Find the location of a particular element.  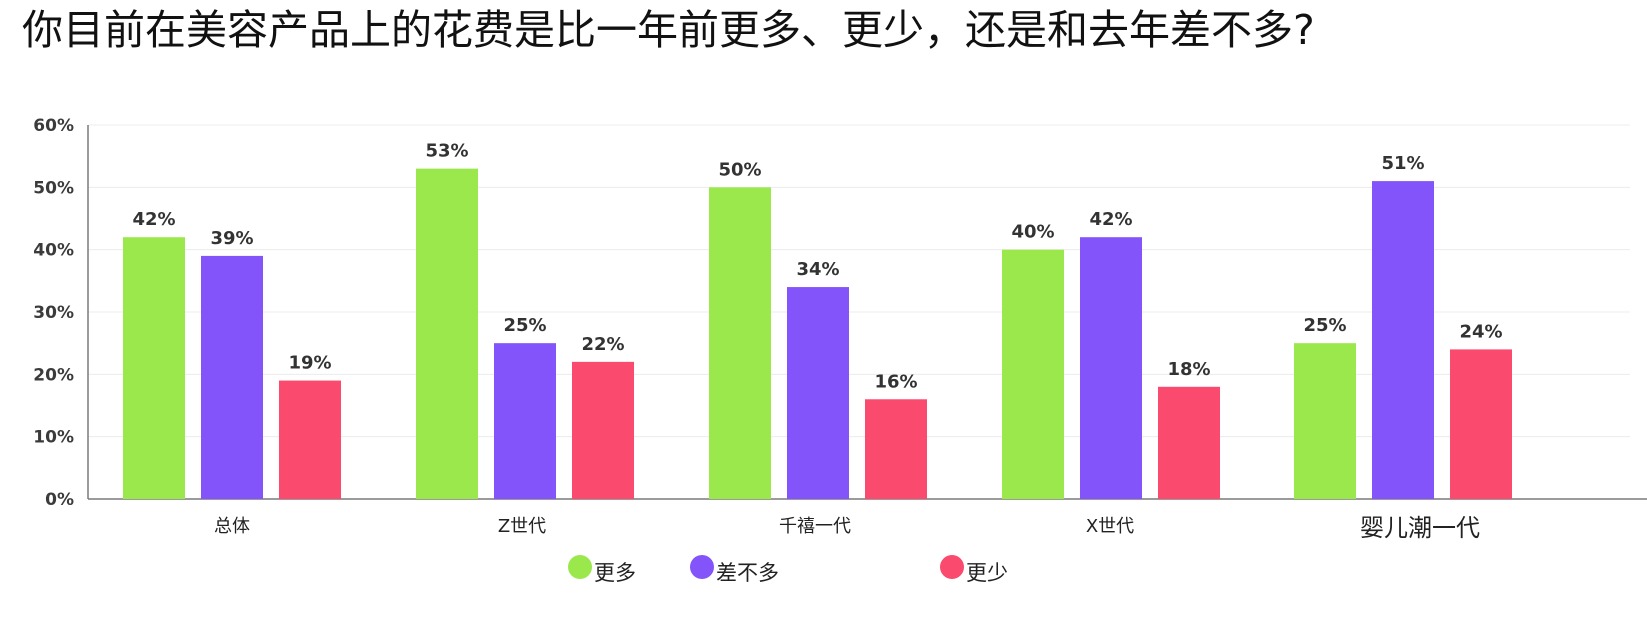

bar-value-label: 53% is located at coordinates (446, 151).